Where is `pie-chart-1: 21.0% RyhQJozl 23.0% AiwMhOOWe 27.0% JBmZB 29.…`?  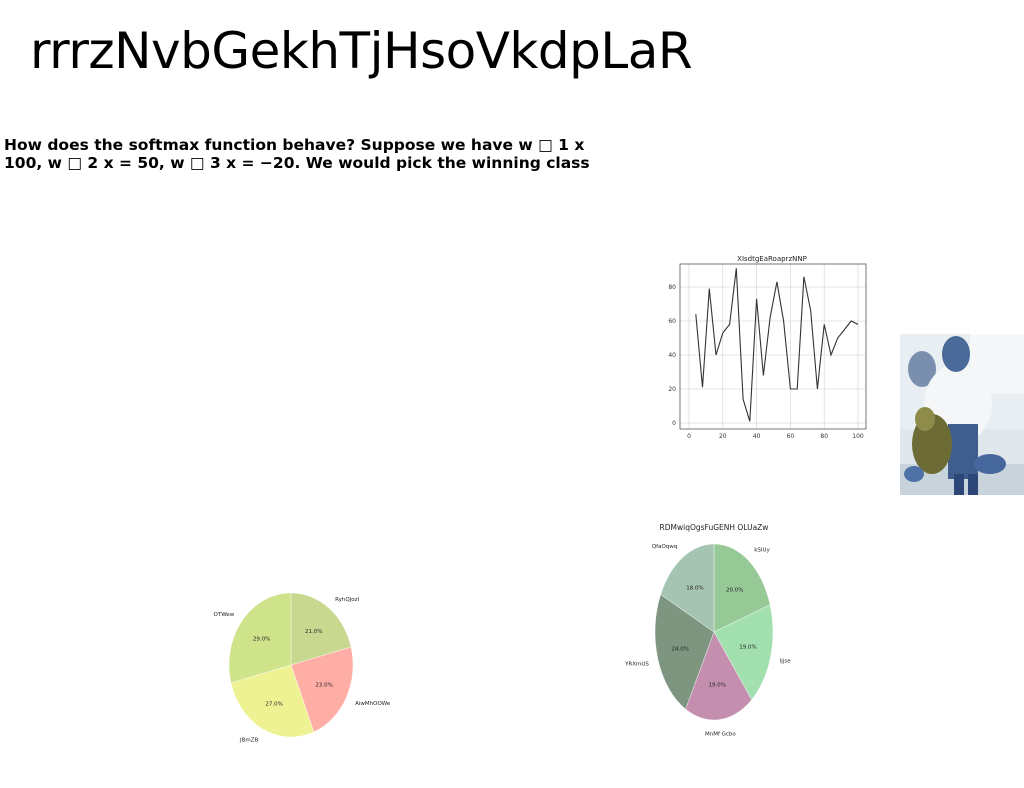 pie-chart-1: 21.0% RyhQJozl 23.0% AiwMhOOWe 27.0% JBmZB 29.… is located at coordinates (302, 667).